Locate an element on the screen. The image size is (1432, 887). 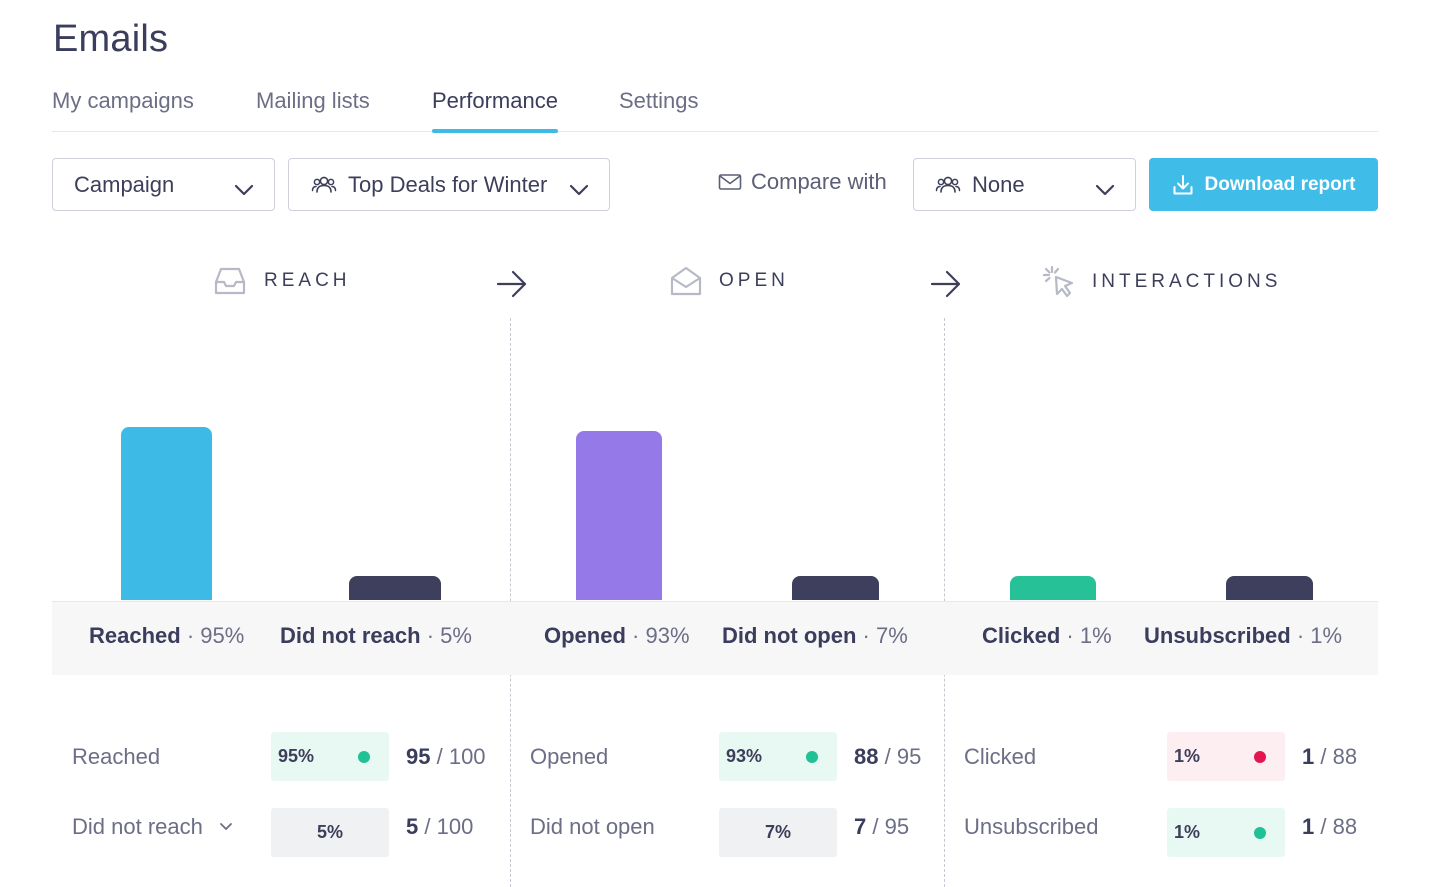
cursor-click-icon is located at coordinates (1059, 282).